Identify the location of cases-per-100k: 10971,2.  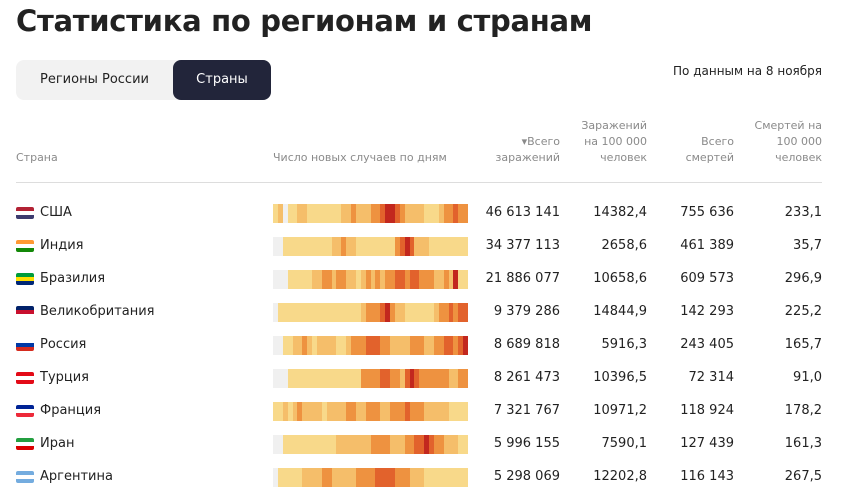
(620, 410).